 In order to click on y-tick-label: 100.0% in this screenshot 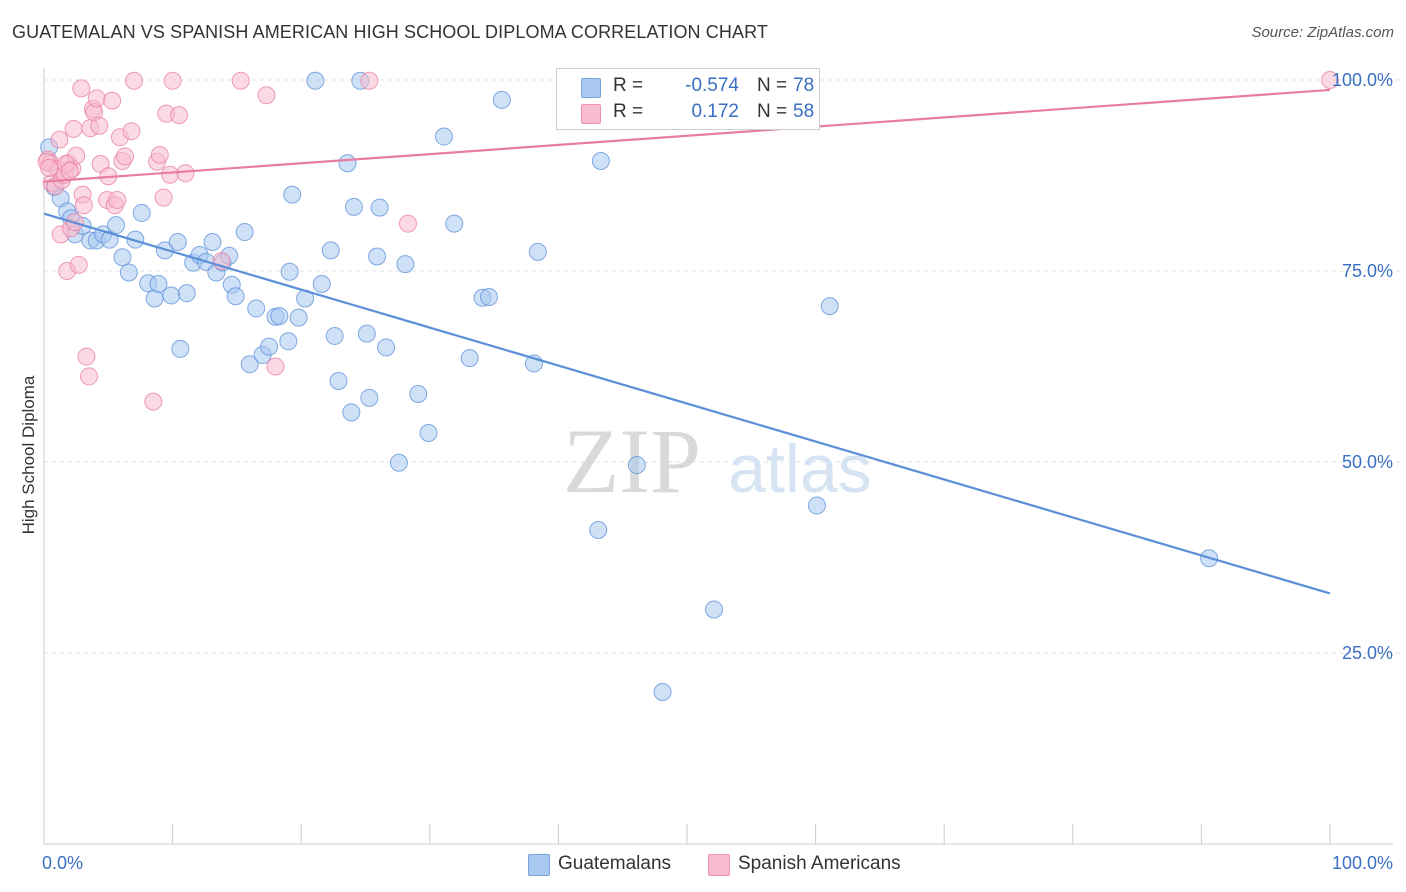, I will do `click(1362, 80)`.